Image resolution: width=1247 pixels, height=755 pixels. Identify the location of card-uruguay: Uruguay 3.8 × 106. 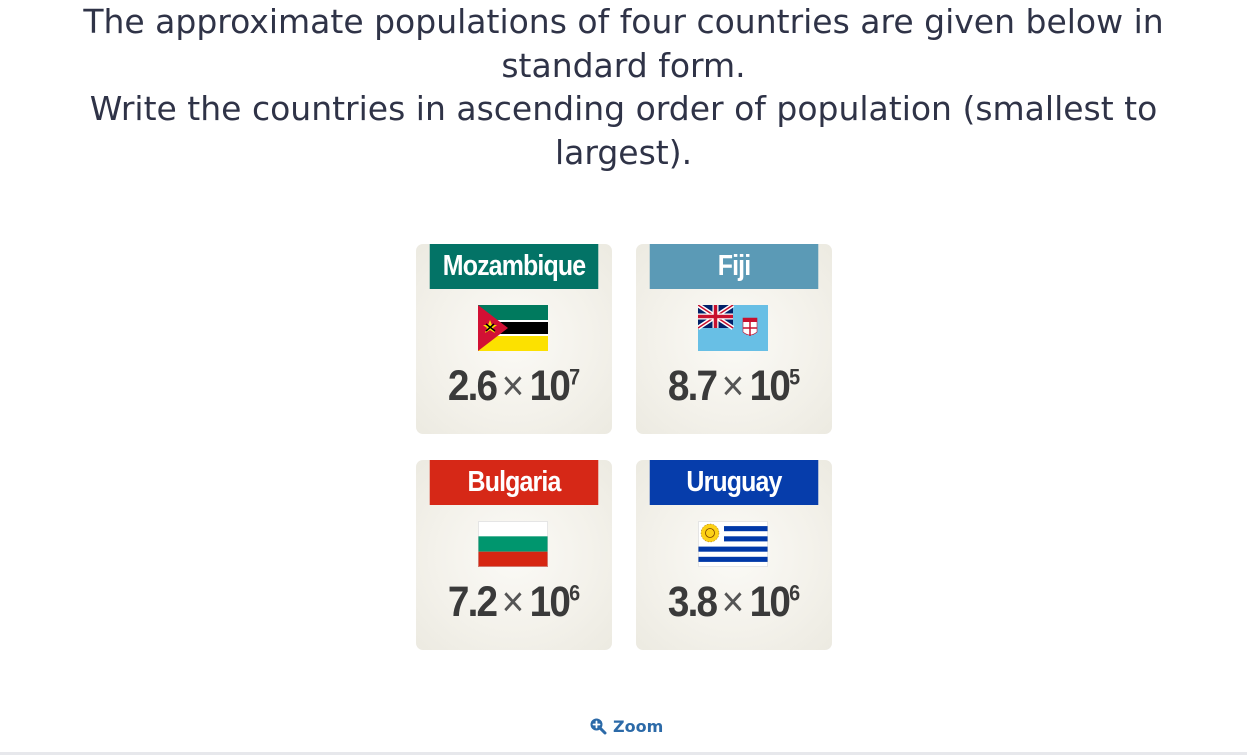
(734, 555).